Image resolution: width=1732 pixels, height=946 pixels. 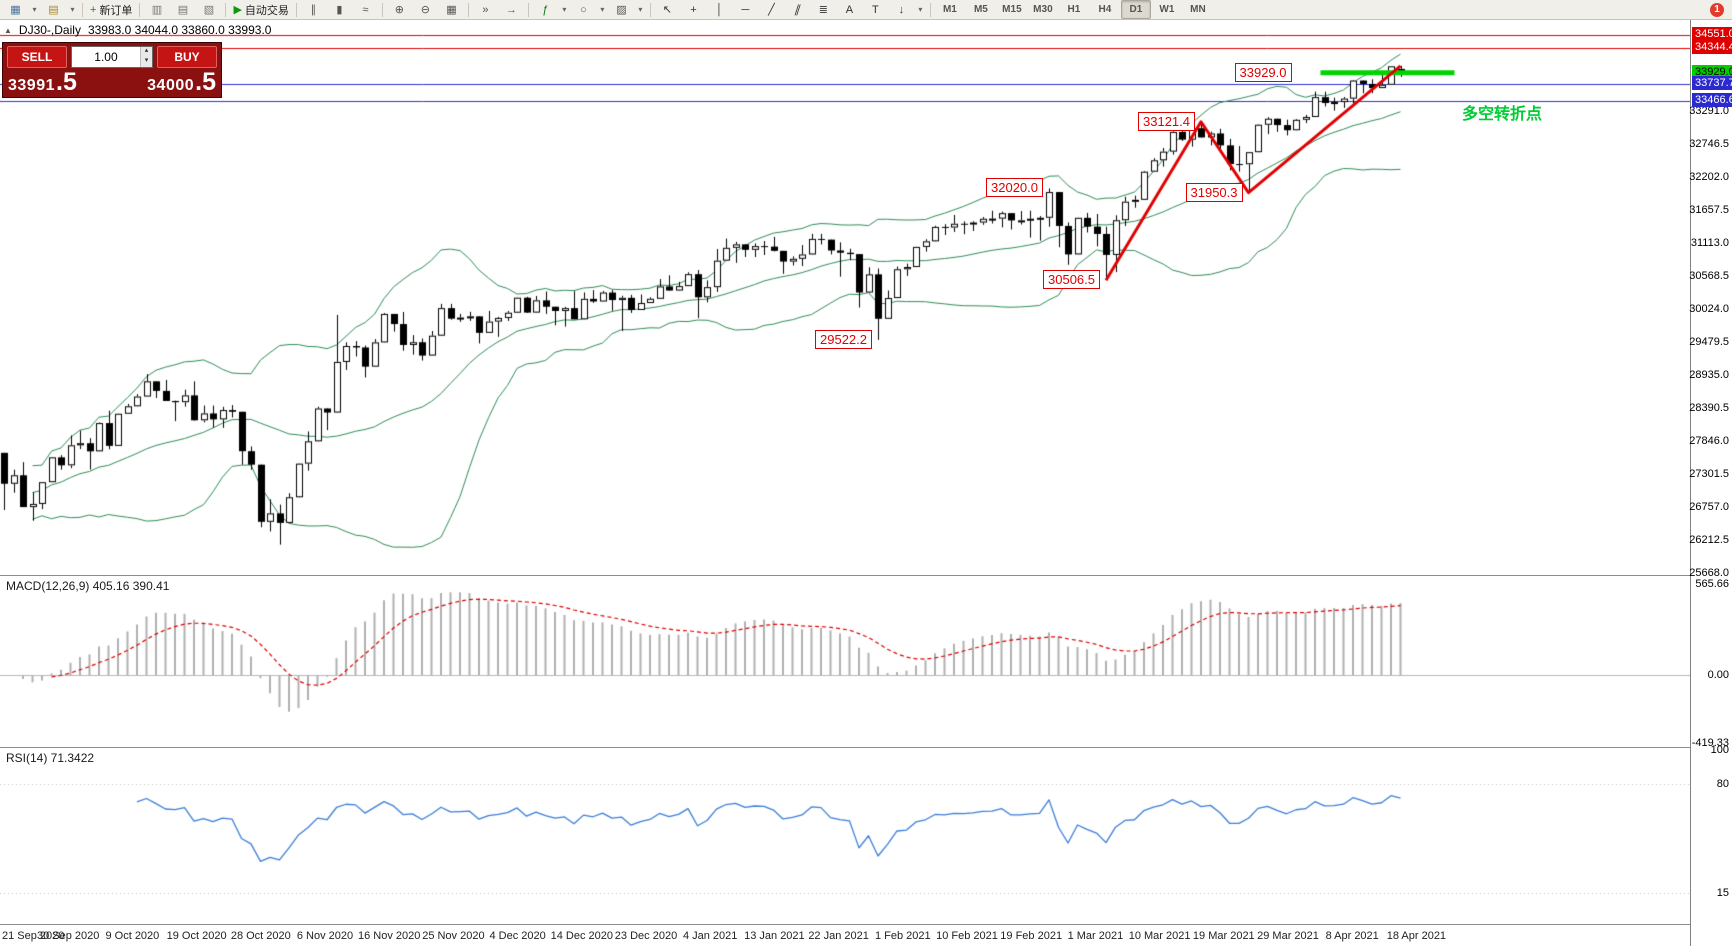 I want to click on volume-spinner: ▴ ▾, so click(x=145, y=57).